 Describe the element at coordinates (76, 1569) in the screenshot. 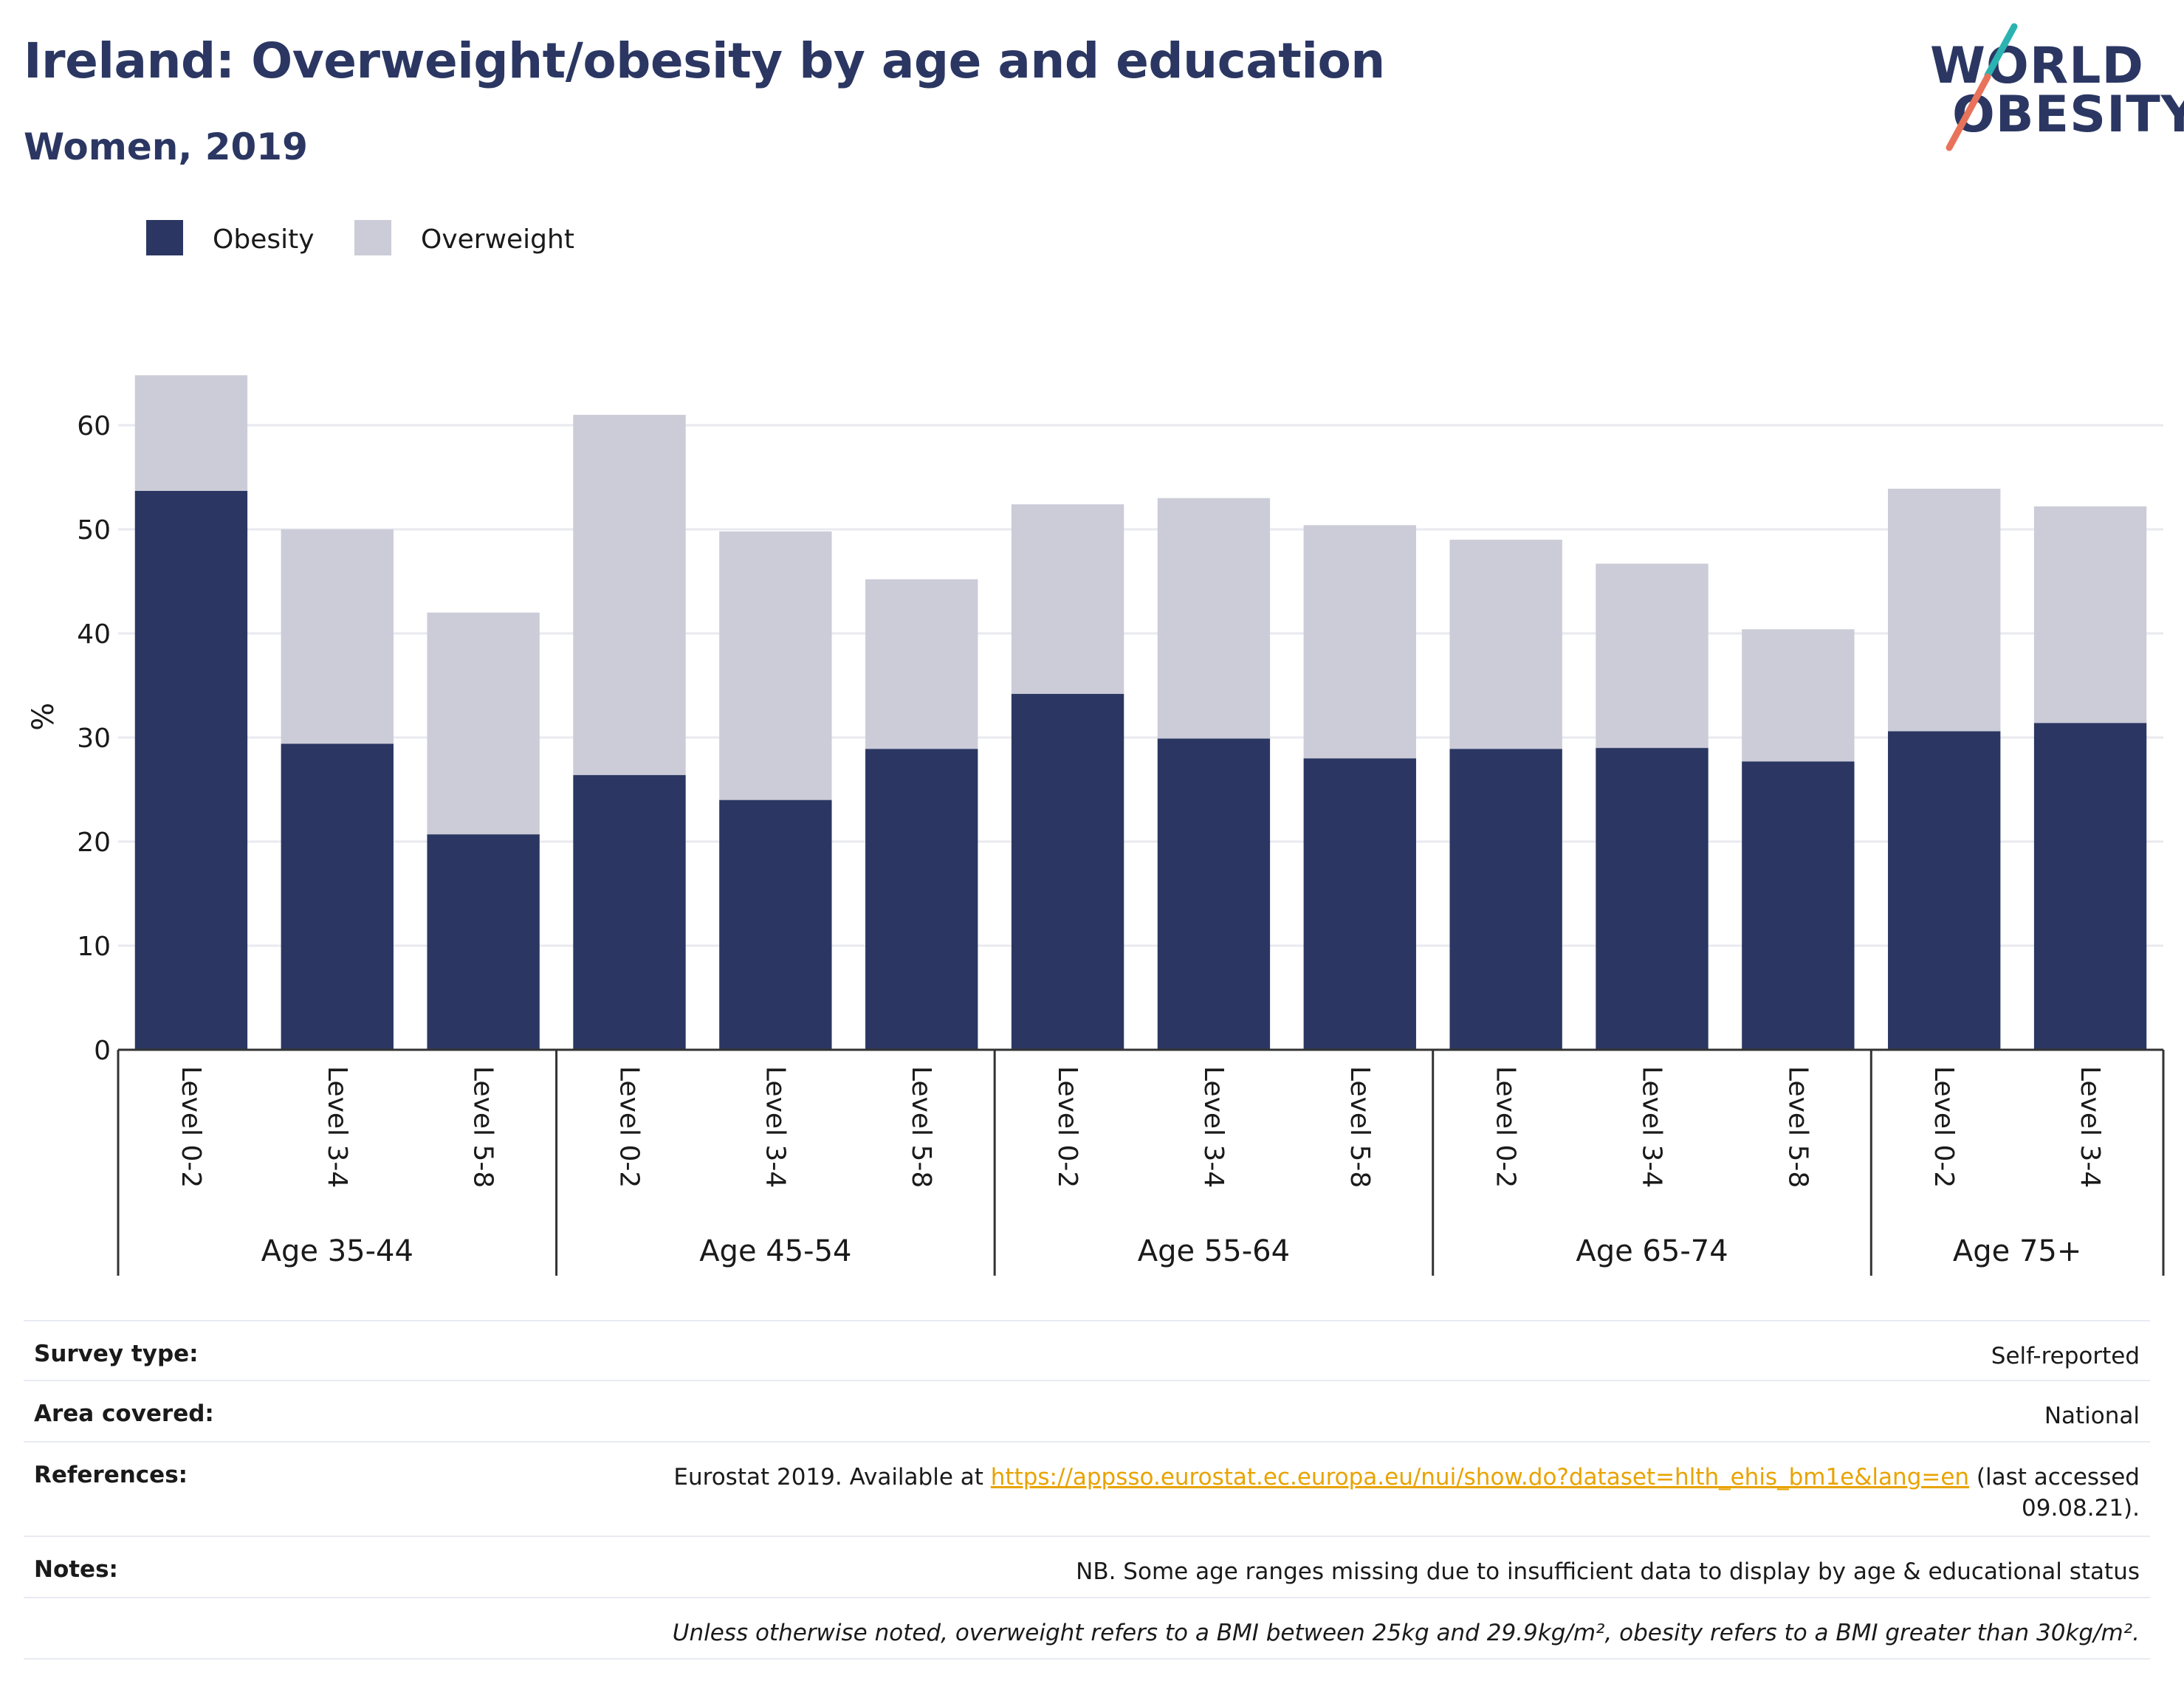

I see `notes-label: Notes:` at that location.